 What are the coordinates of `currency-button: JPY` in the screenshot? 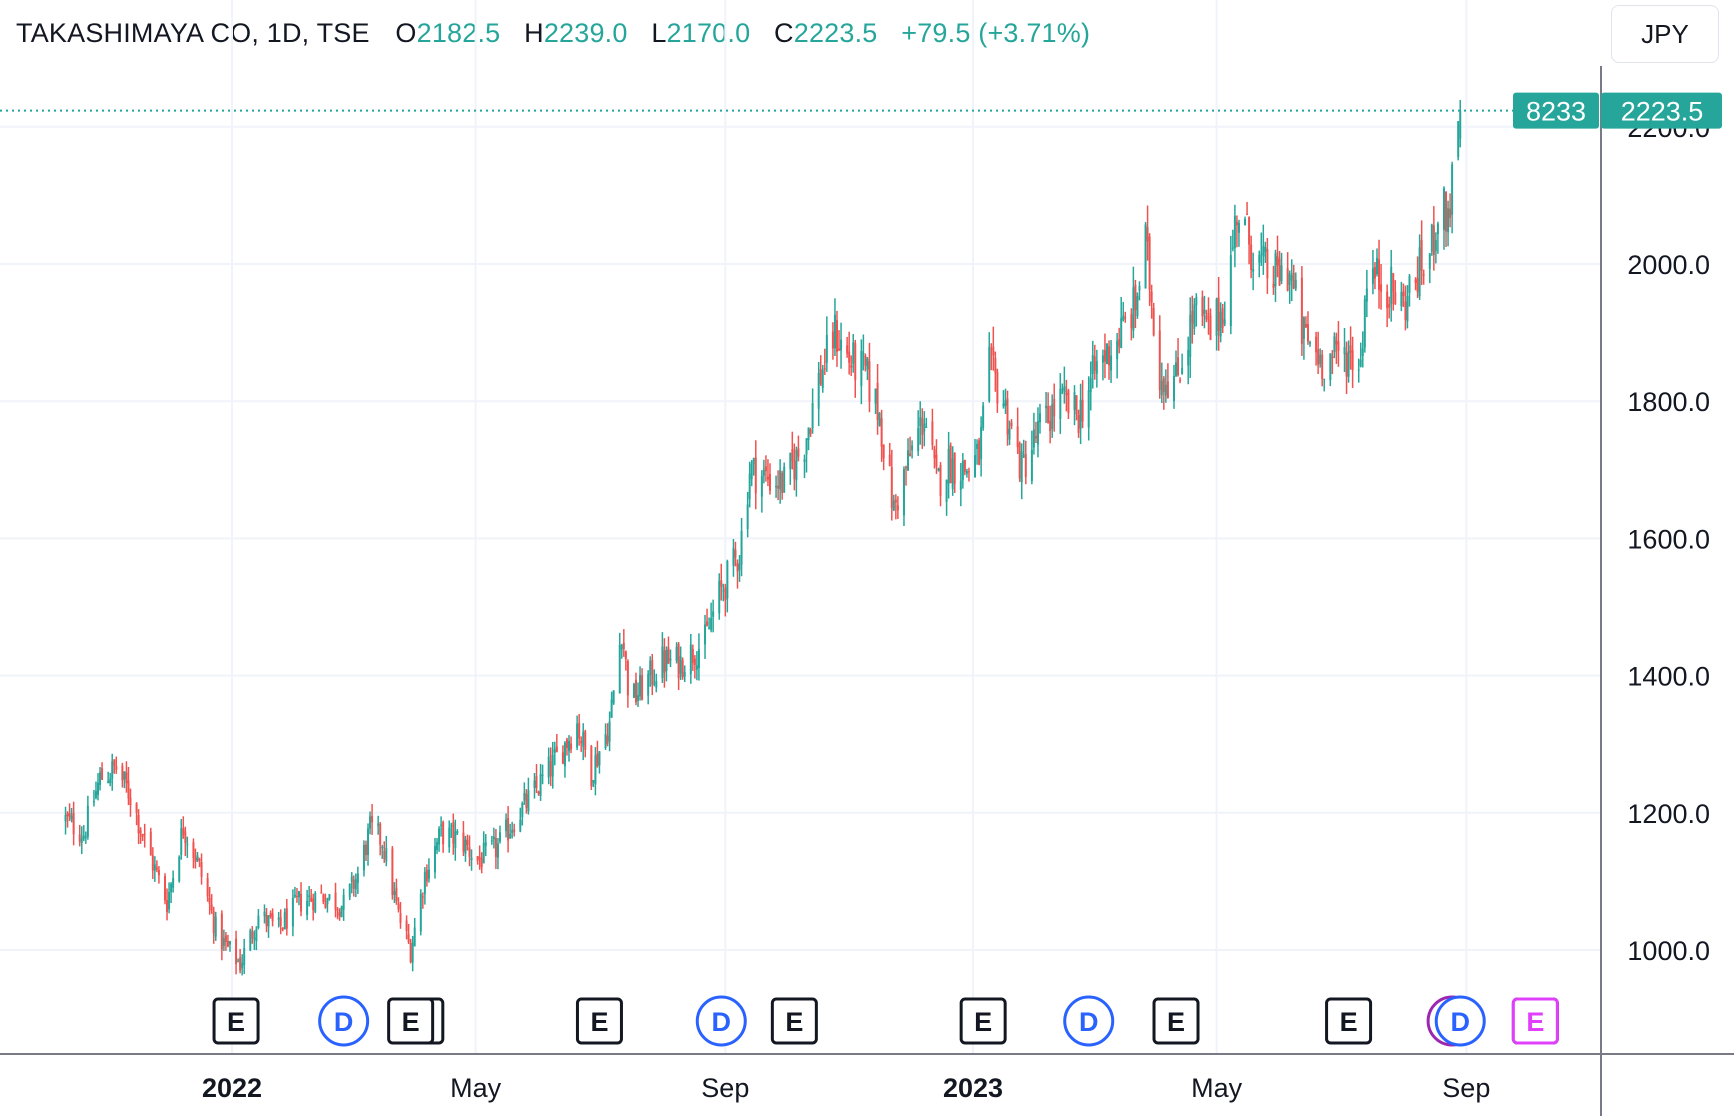 It's located at (1665, 34).